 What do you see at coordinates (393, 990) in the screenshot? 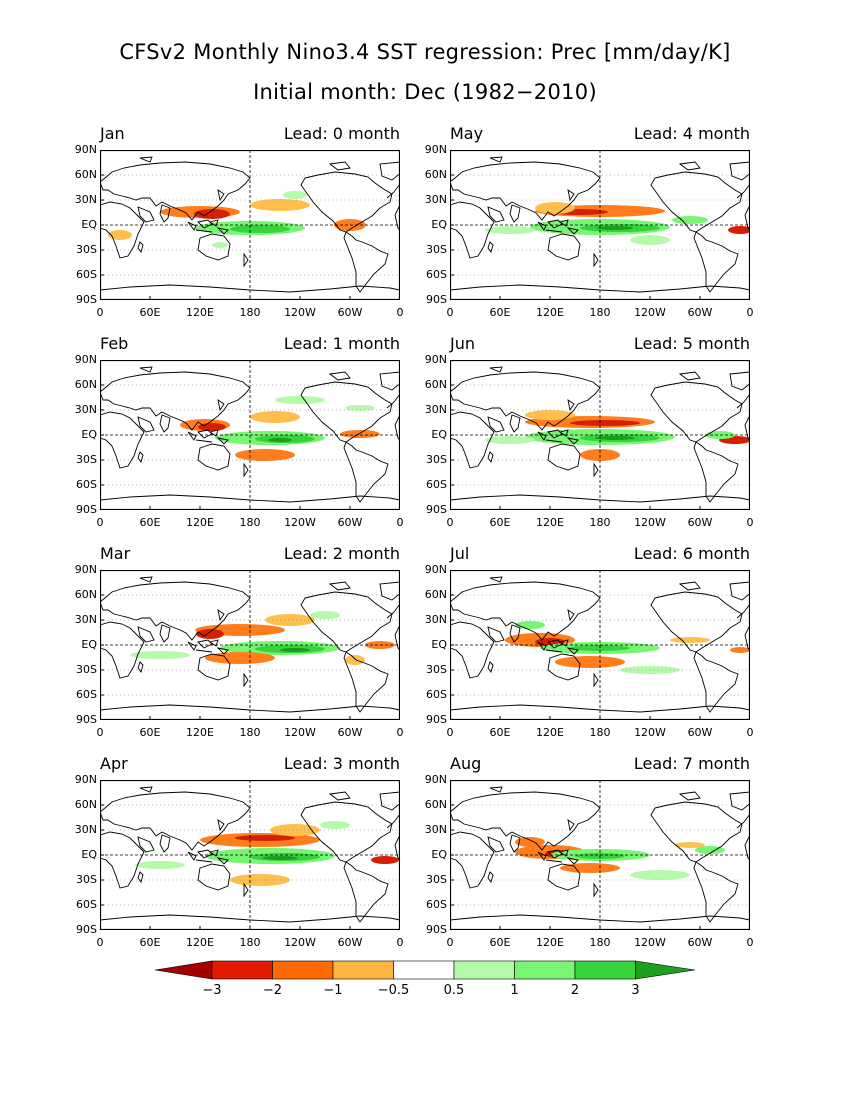
I see `colorbar-label: −0.5` at bounding box center [393, 990].